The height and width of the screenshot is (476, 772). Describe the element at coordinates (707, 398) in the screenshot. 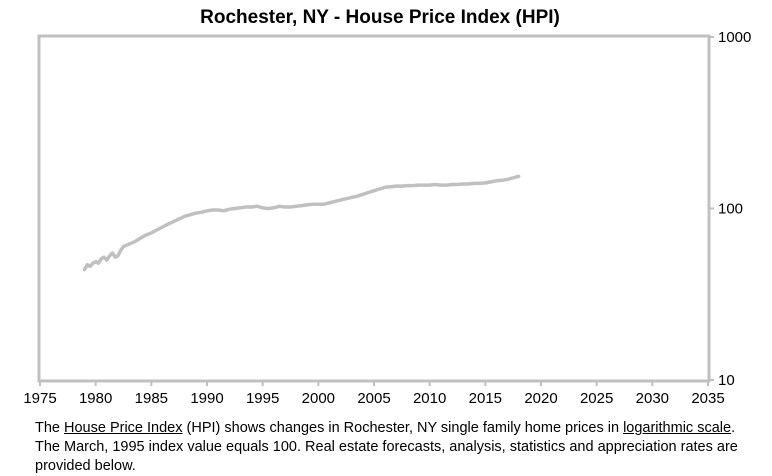

I see `x-tick-label-2035: 2035` at that location.